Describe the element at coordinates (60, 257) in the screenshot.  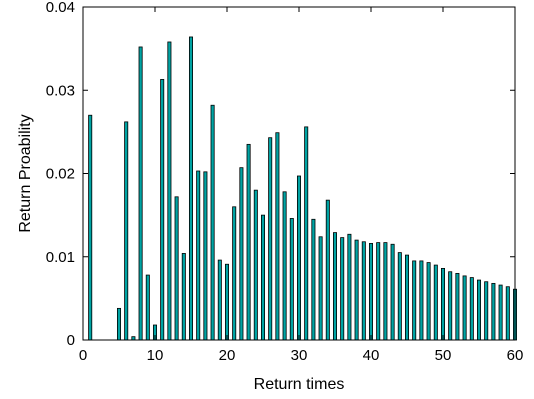
I see `y-tick-label: 0.01` at that location.